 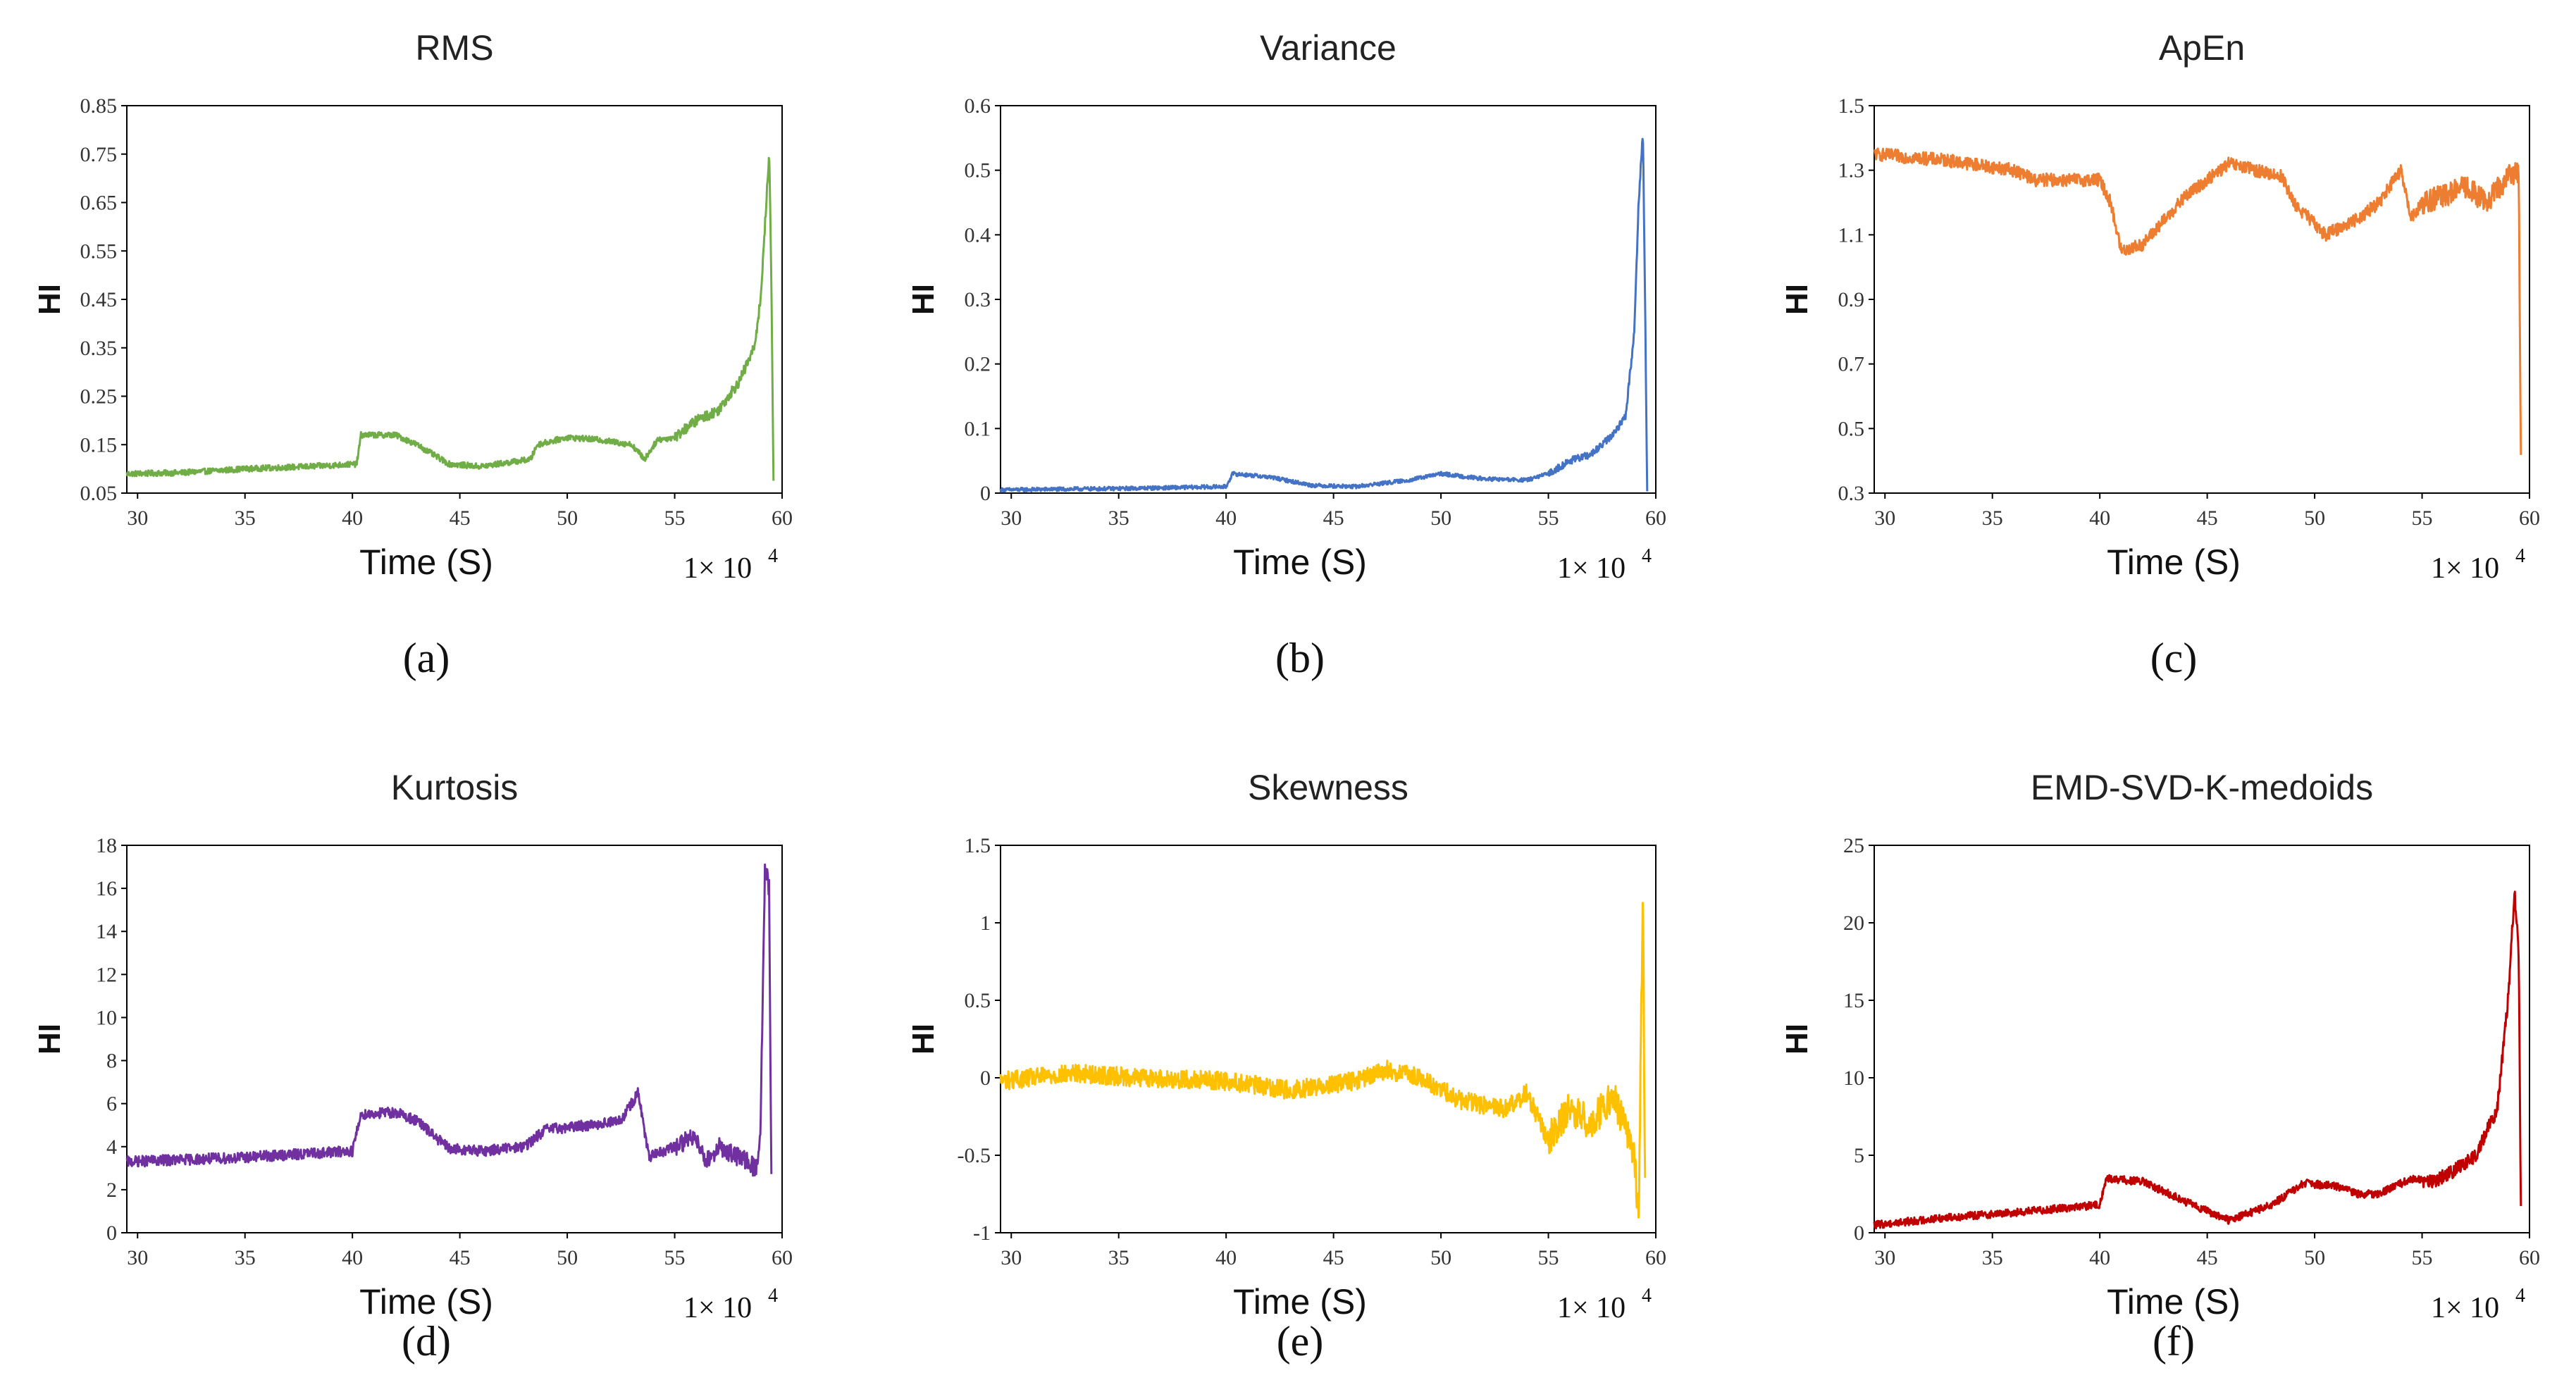 What do you see at coordinates (1851, 364) in the screenshot?
I see `y-tick-label: 0.7` at bounding box center [1851, 364].